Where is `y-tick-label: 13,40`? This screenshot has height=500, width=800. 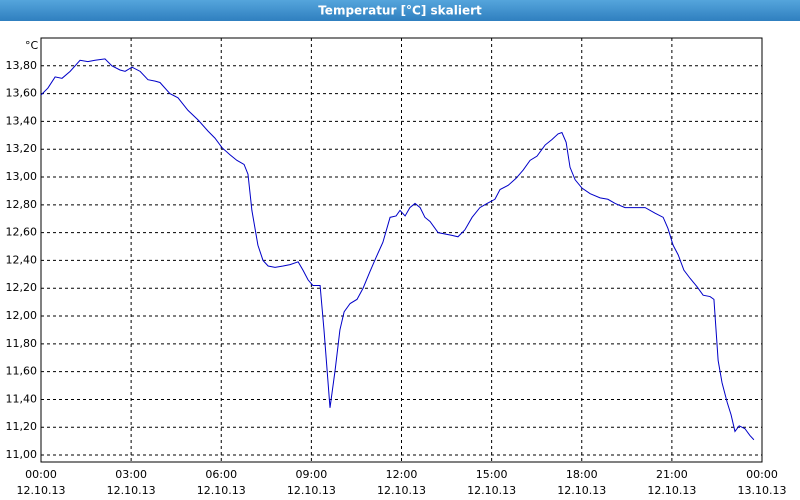 y-tick-label: 13,40 is located at coordinates (22, 120).